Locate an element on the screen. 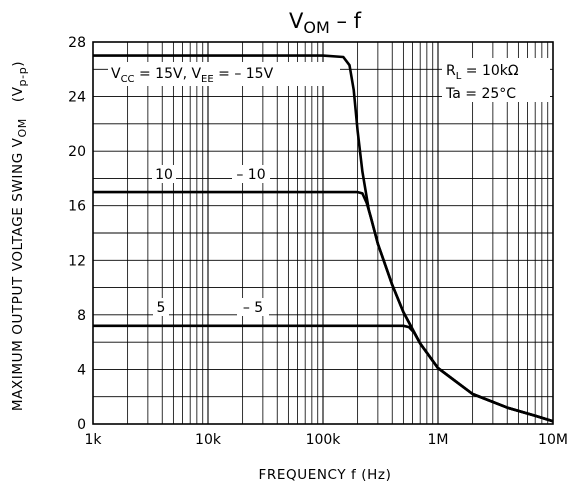 The height and width of the screenshot is (491, 580). x-tick-label: 100k is located at coordinates (324, 440).